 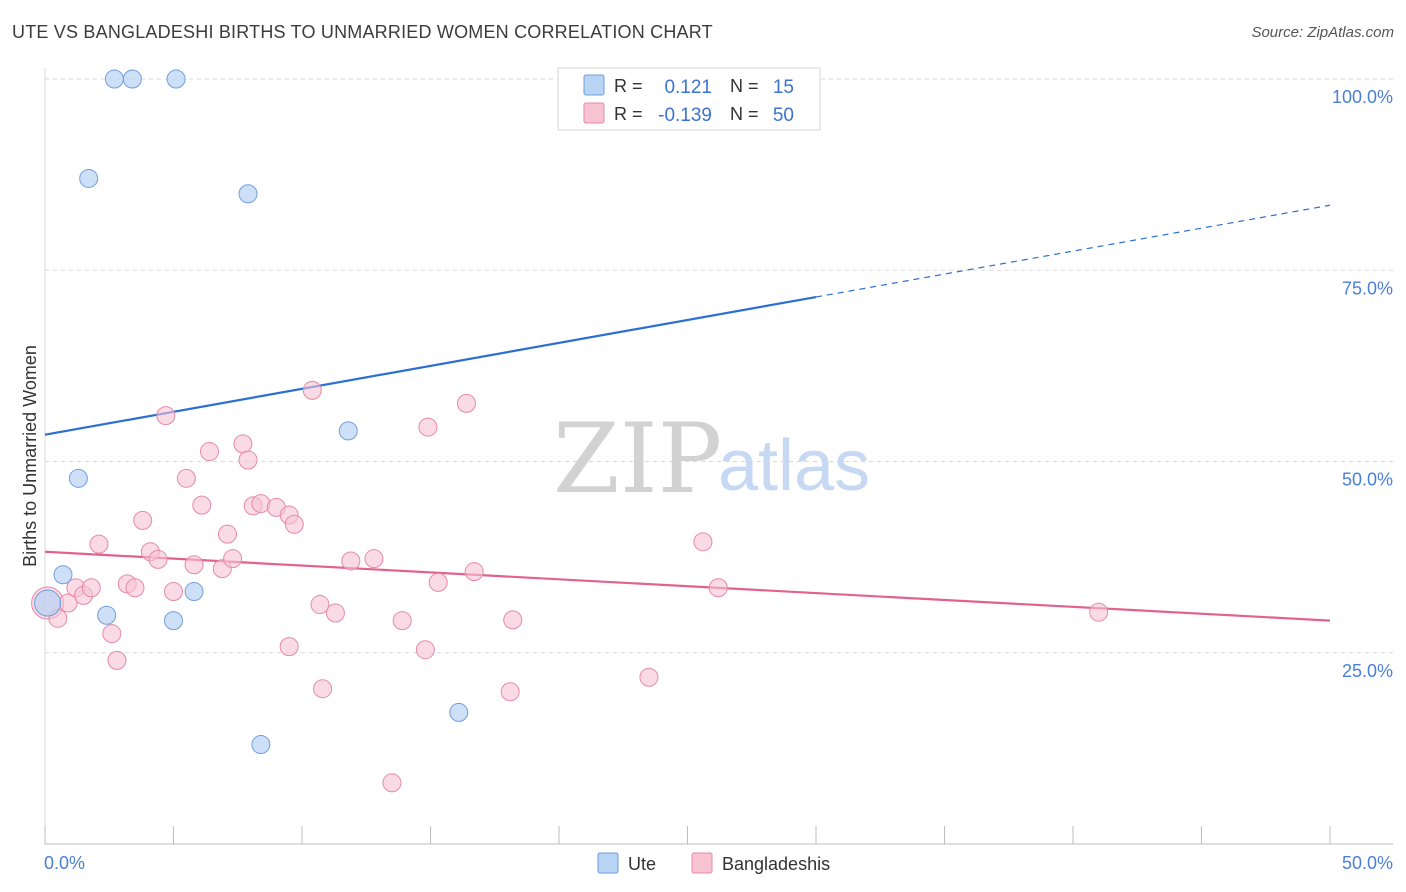 What do you see at coordinates (594, 85) in the screenshot?
I see `legend-ute-swatch` at bounding box center [594, 85].